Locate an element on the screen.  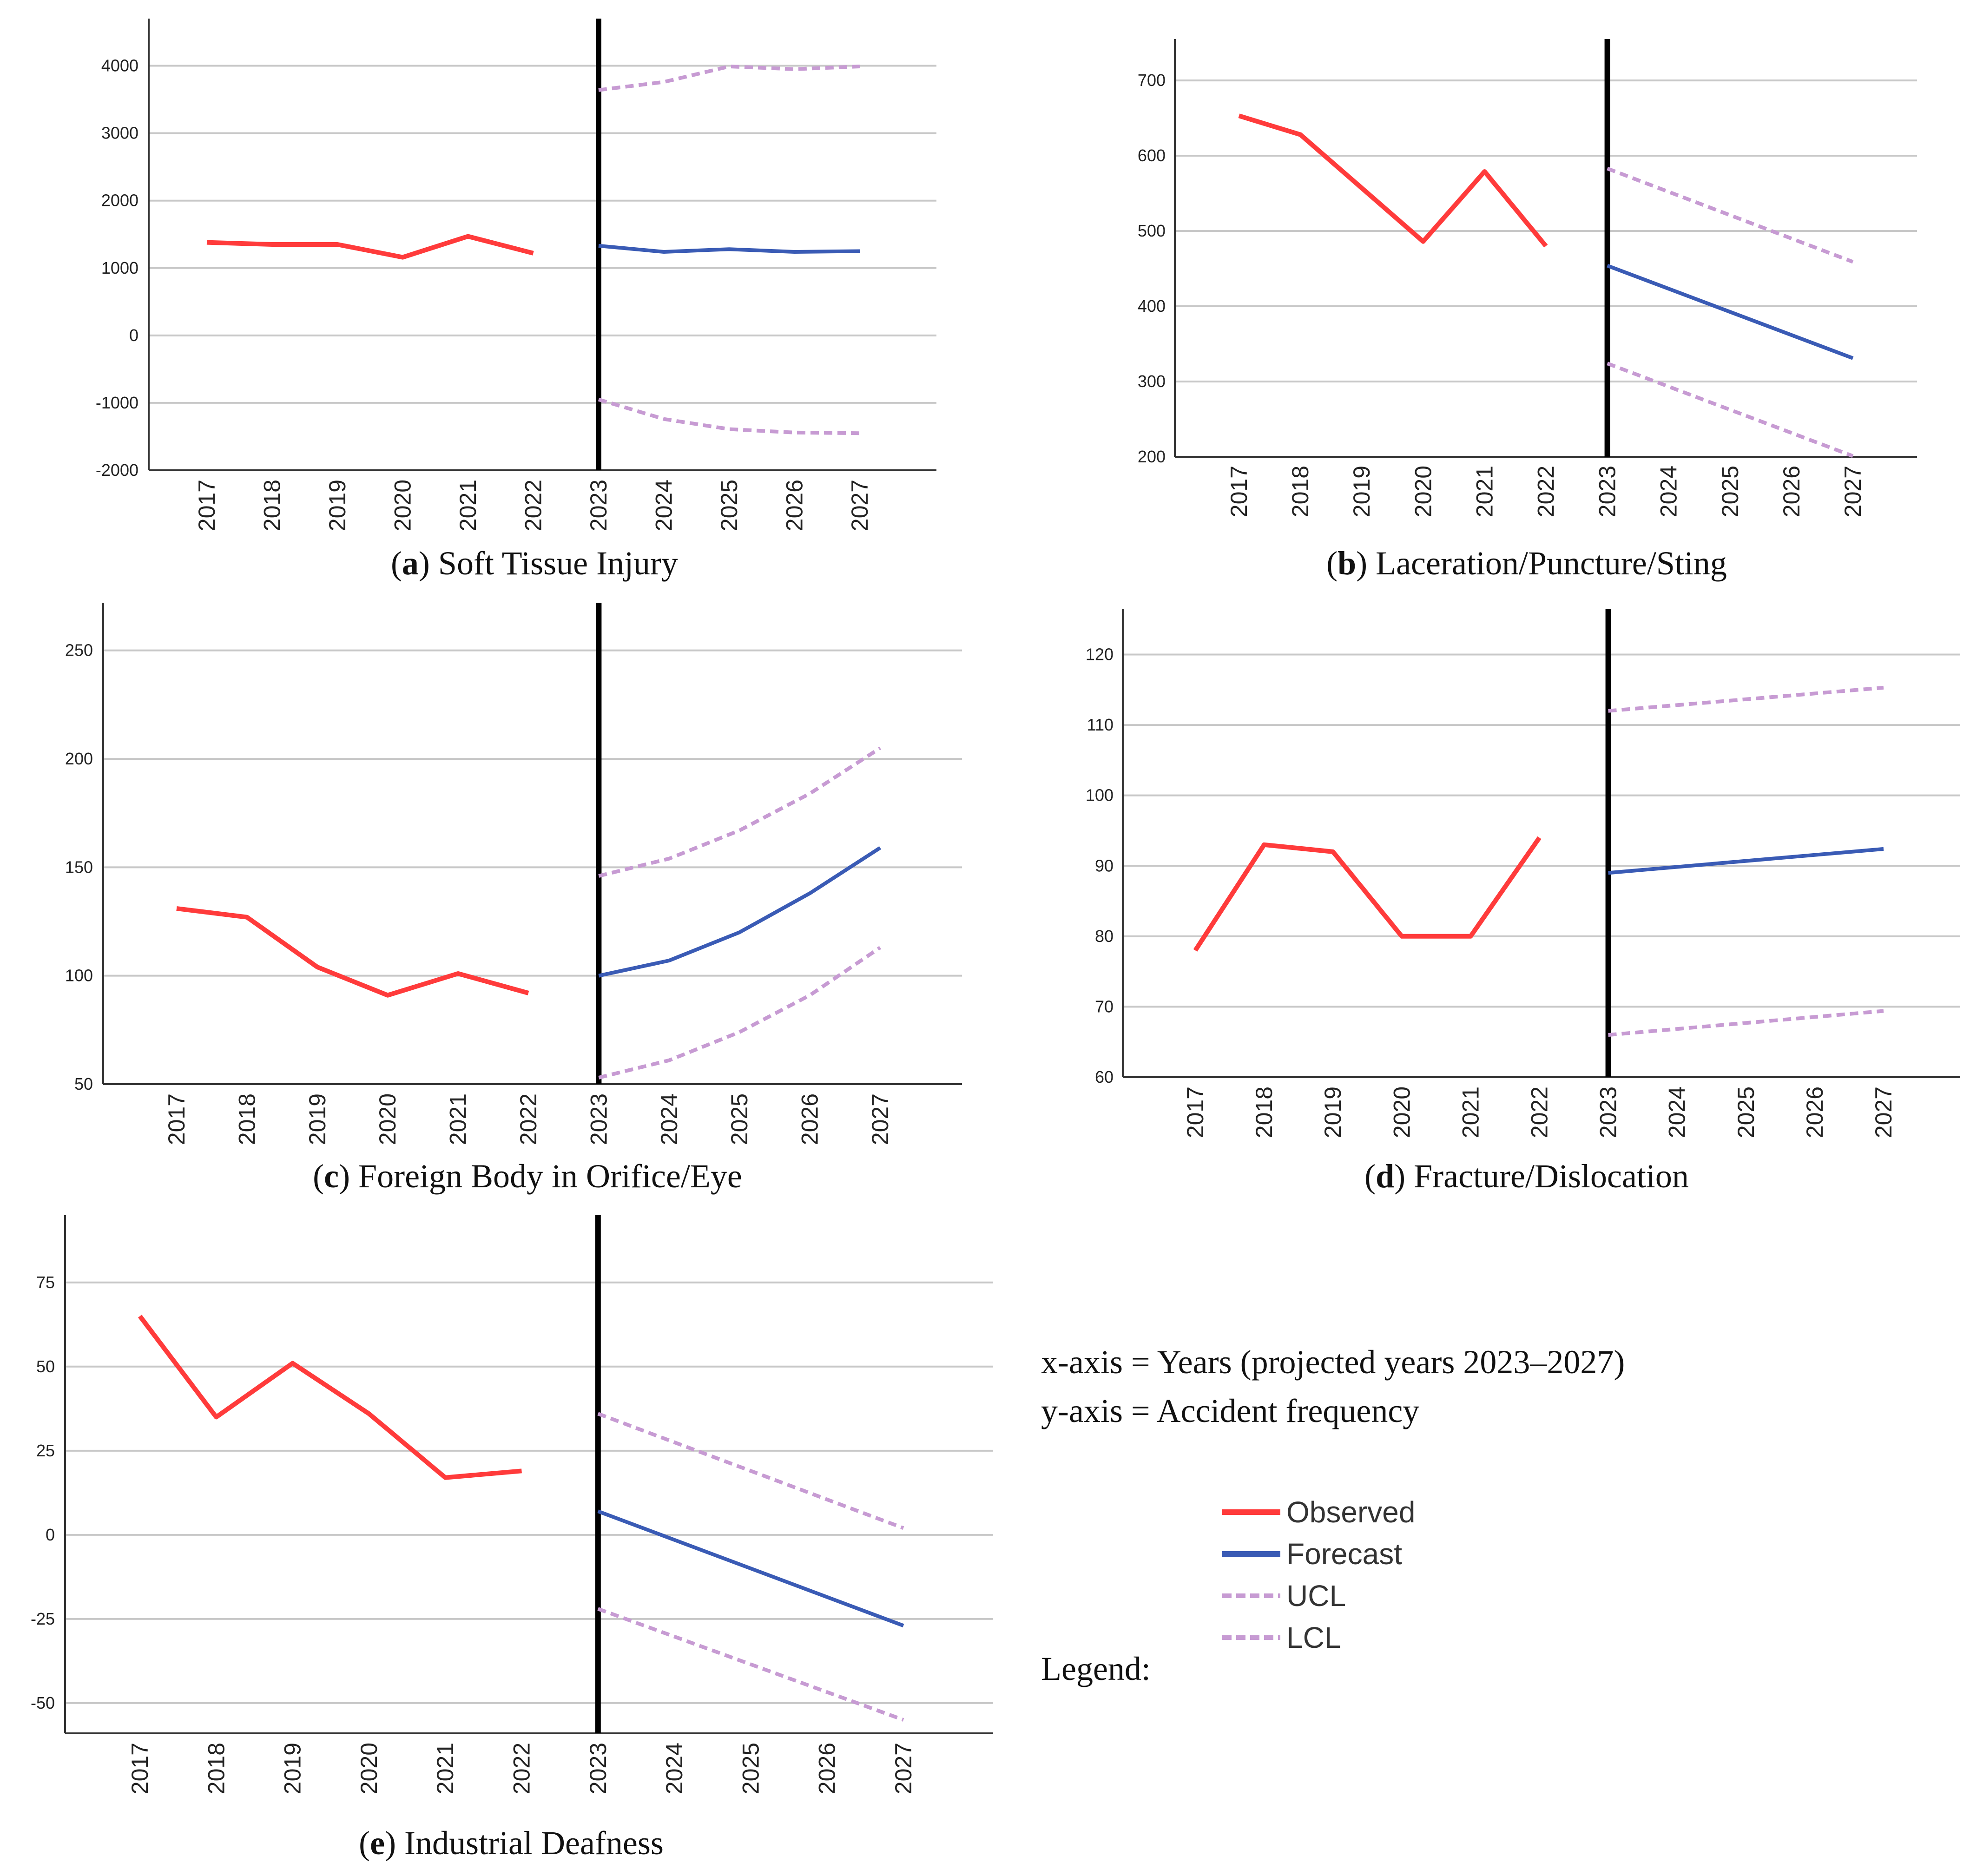
y-tick-label: 250 is located at coordinates (79, 650).